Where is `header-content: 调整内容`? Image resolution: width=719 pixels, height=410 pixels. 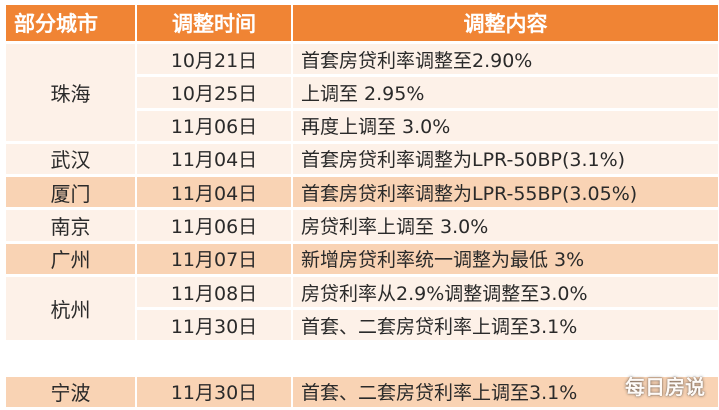 header-content: 调整内容 is located at coordinates (505, 23).